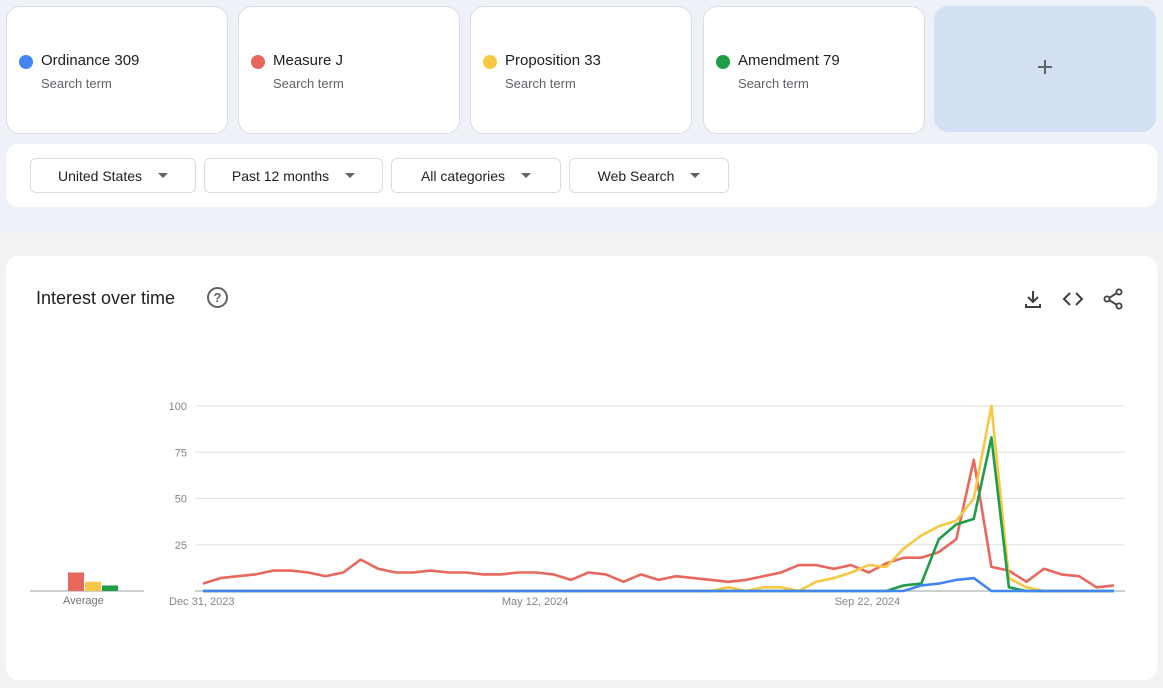  Describe the element at coordinates (1073, 299) in the screenshot. I see `code-icon` at that location.